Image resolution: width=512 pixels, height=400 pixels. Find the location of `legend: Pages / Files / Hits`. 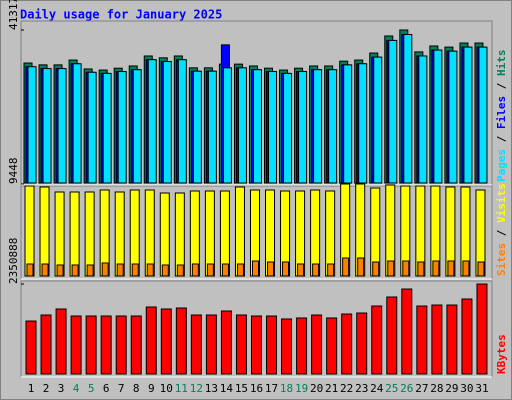

legend: Pages / Files / Hits is located at coordinates (501, 116).